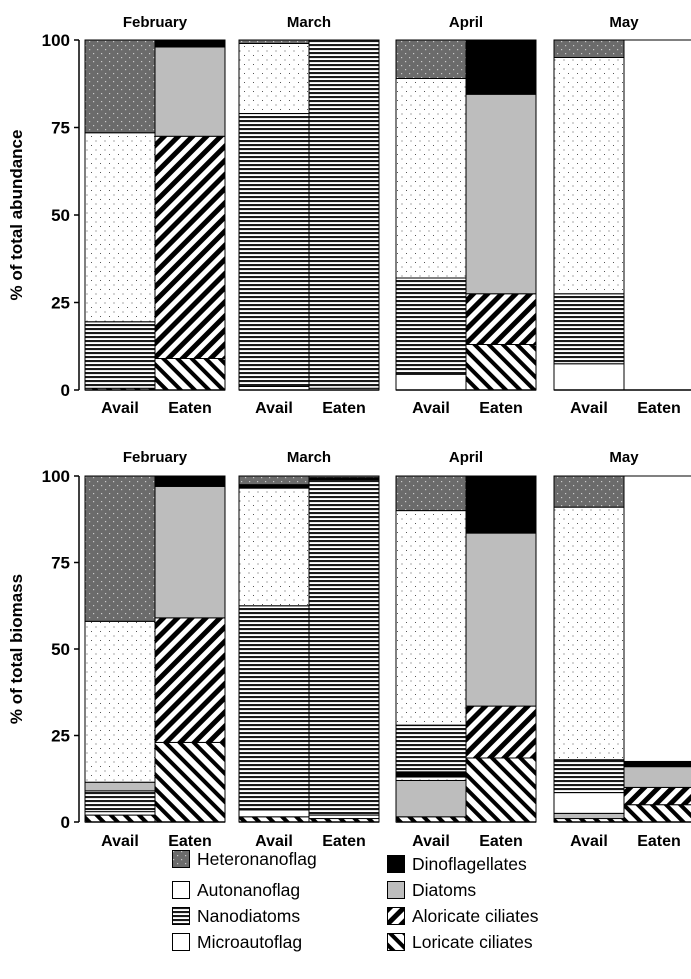 The width and height of the screenshot is (691, 979). I want to click on legend-item-aloricate-ciliates: Aloricate ciliates, so click(462, 916).